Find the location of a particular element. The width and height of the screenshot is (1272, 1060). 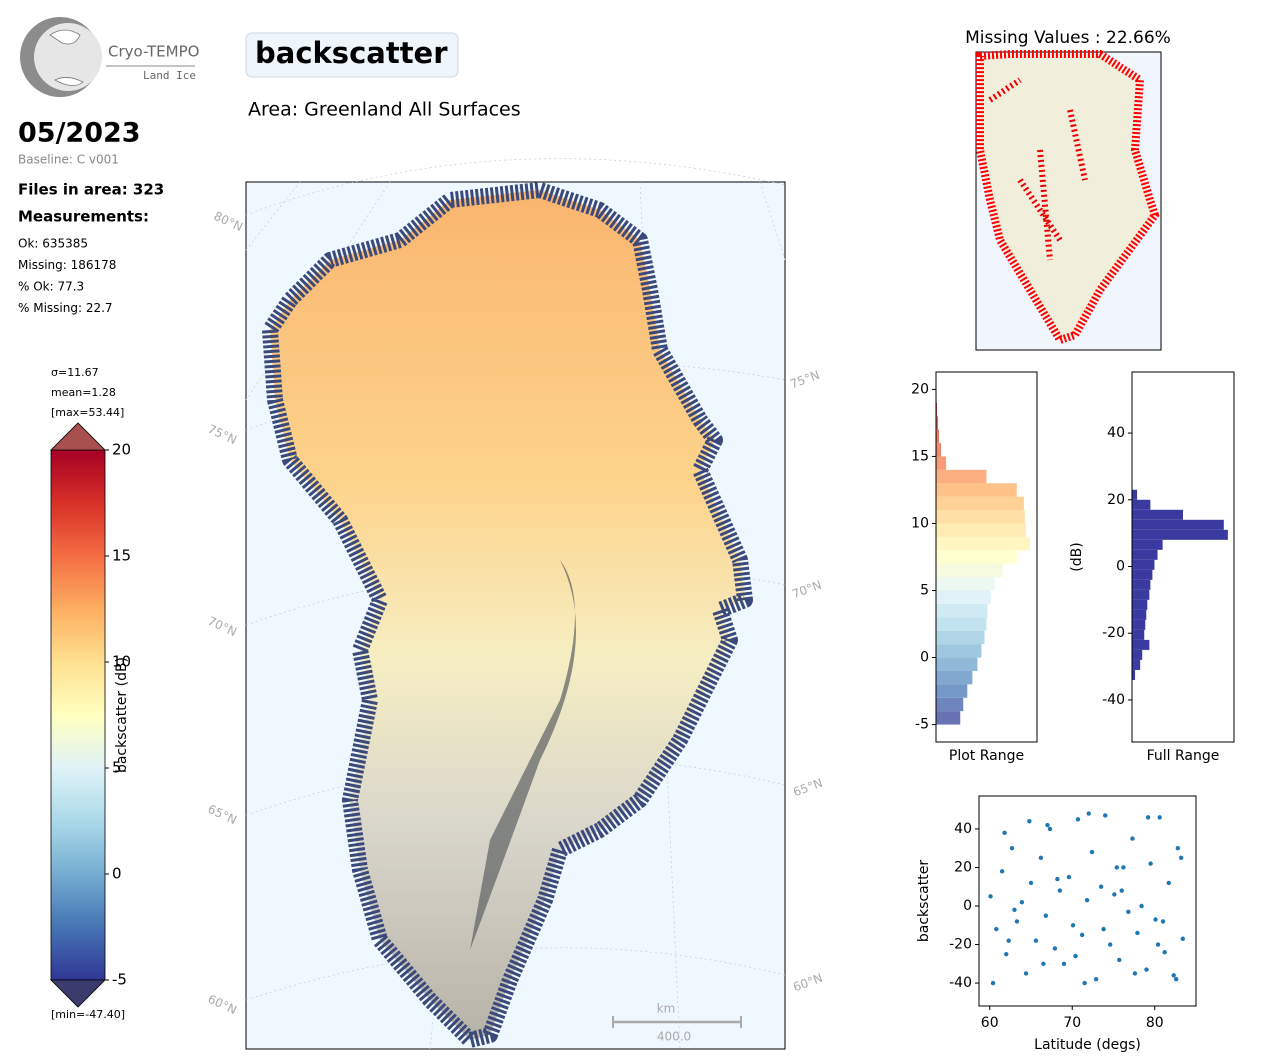

y-tick-label: 5 is located at coordinates (924, 591).